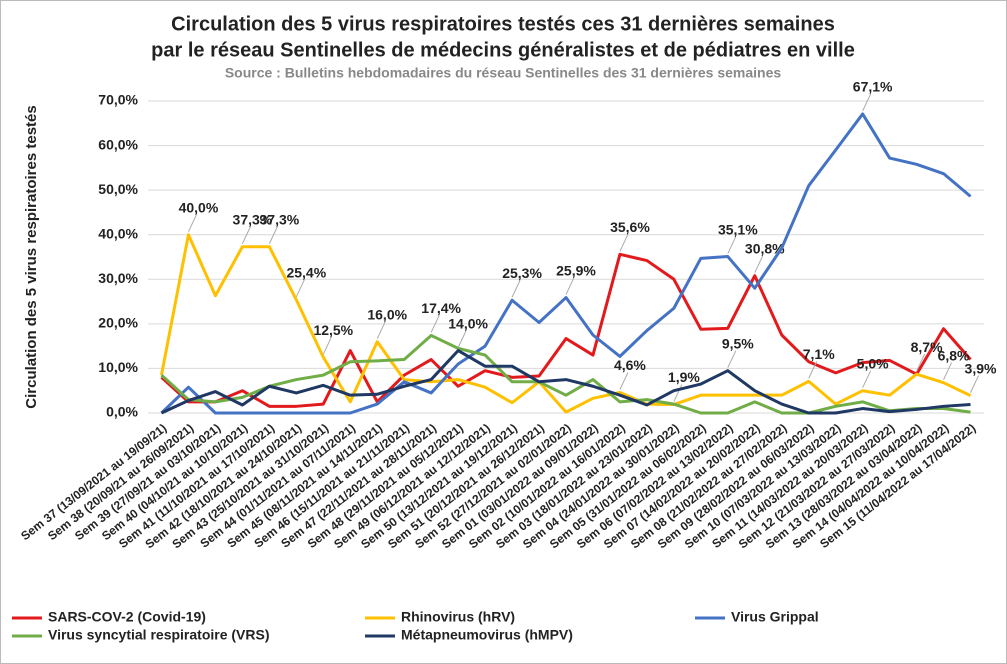  Describe the element at coordinates (118, 278) in the screenshot. I see `y-tick-label: 30,0%` at that location.